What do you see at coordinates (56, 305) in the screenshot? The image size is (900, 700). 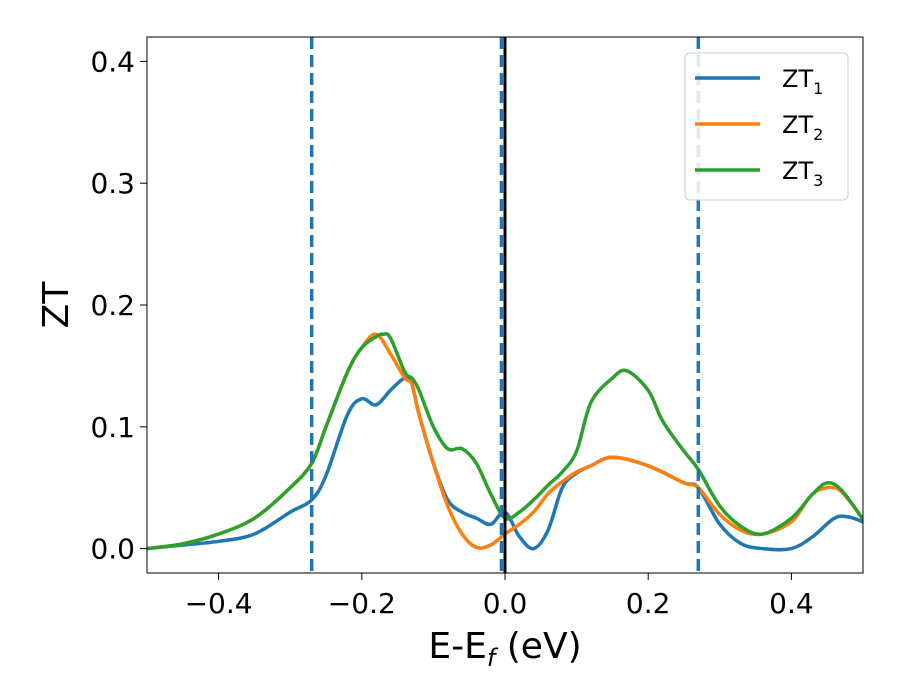 I see `y-axis-label: ZT` at bounding box center [56, 305].